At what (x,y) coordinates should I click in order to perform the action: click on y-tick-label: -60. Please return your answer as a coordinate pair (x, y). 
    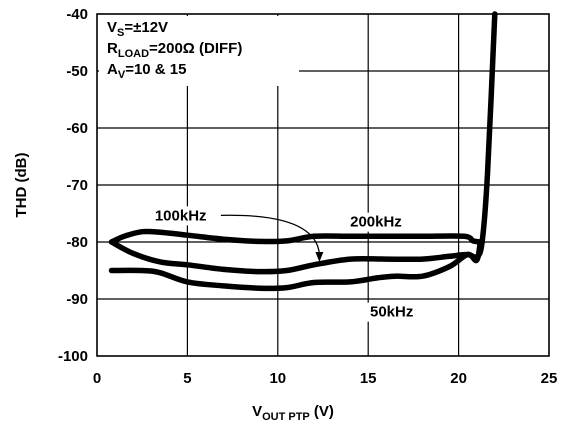
    Looking at the image, I should click on (77, 128).